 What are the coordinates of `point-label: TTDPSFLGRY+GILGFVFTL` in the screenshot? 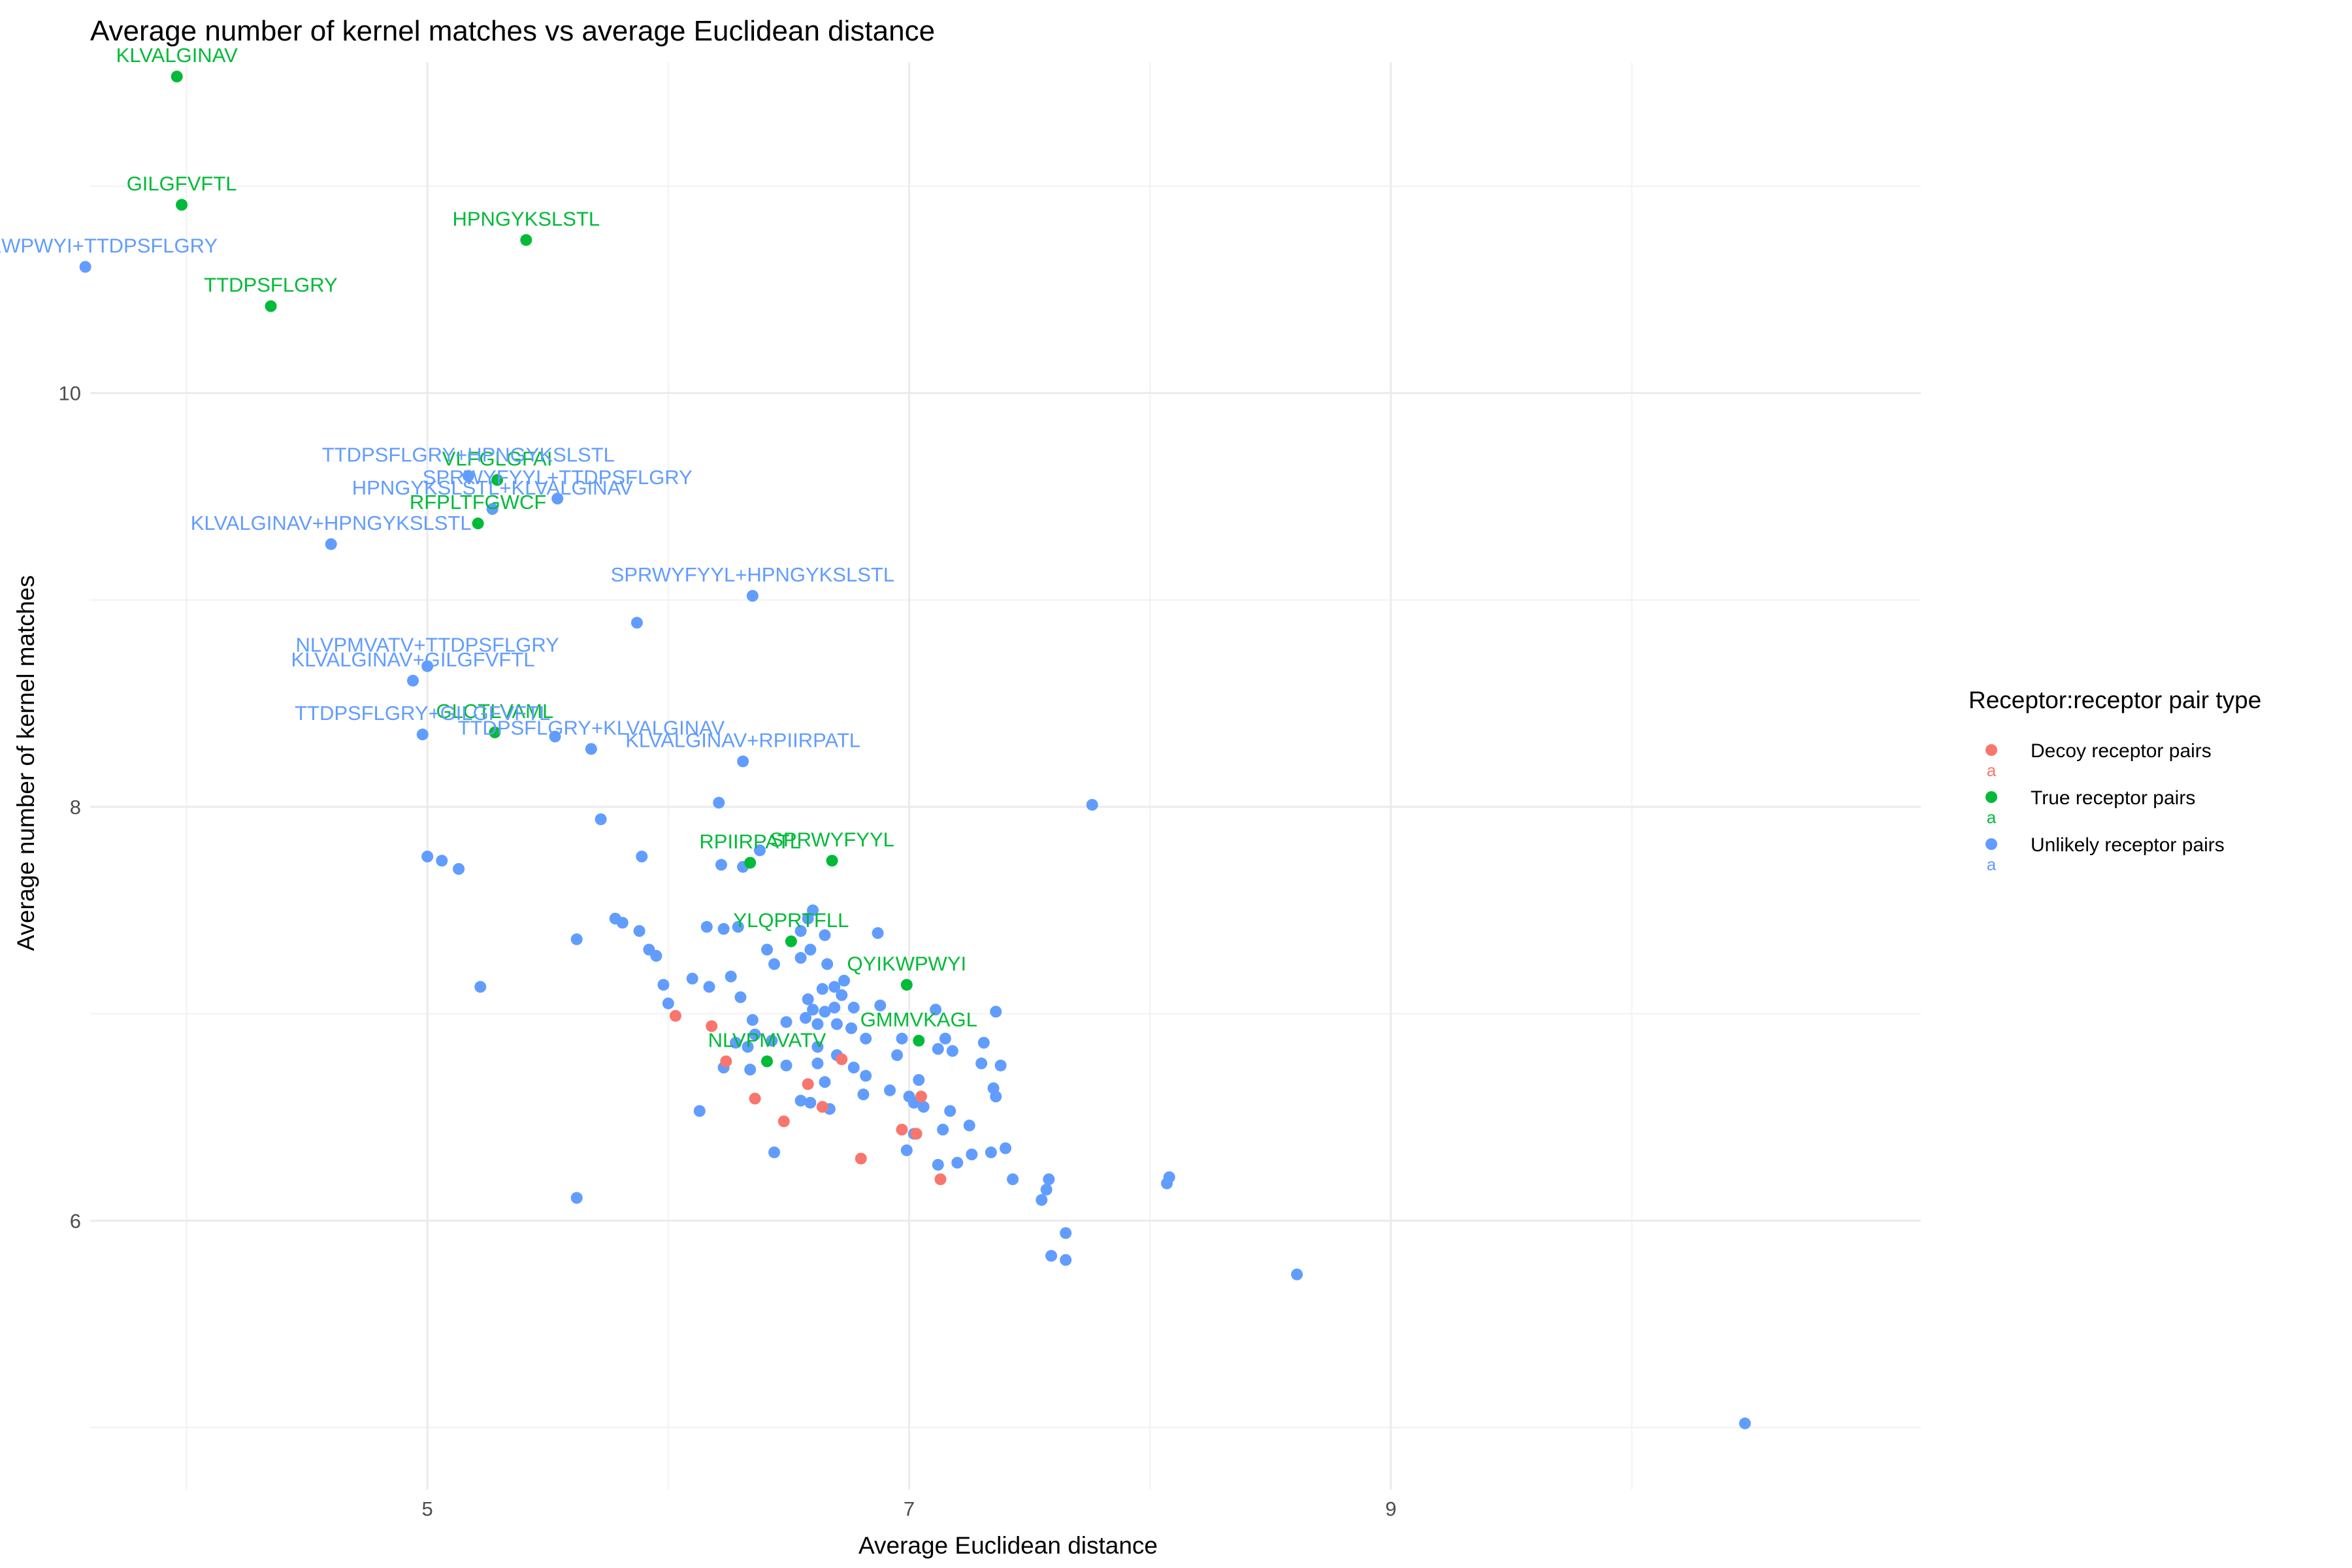 It's located at (422, 713).